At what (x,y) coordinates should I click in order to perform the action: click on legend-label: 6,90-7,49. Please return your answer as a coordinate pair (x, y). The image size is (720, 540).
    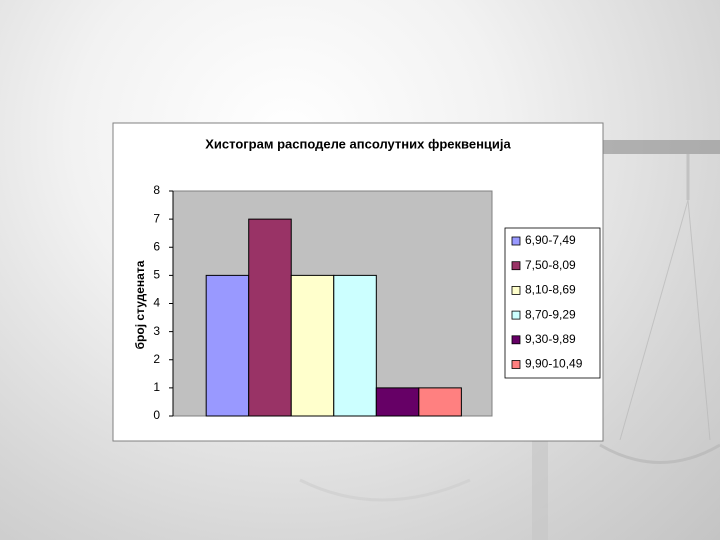
    Looking at the image, I should click on (550, 240).